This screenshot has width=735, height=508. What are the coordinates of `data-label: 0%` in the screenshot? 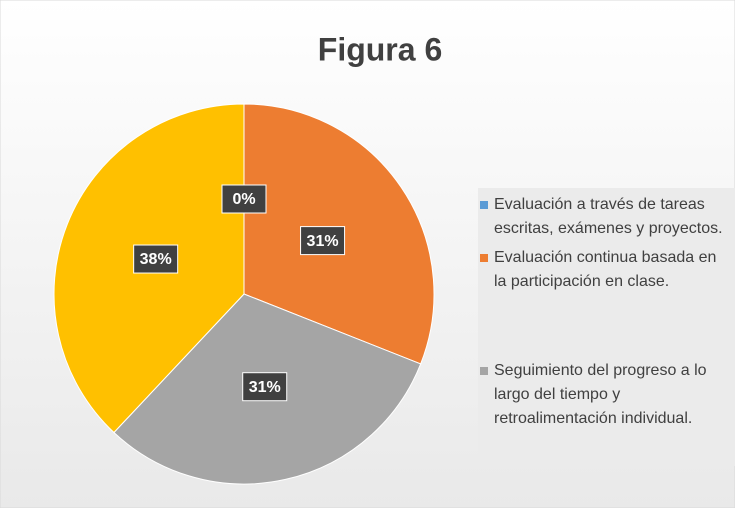 It's located at (243, 199).